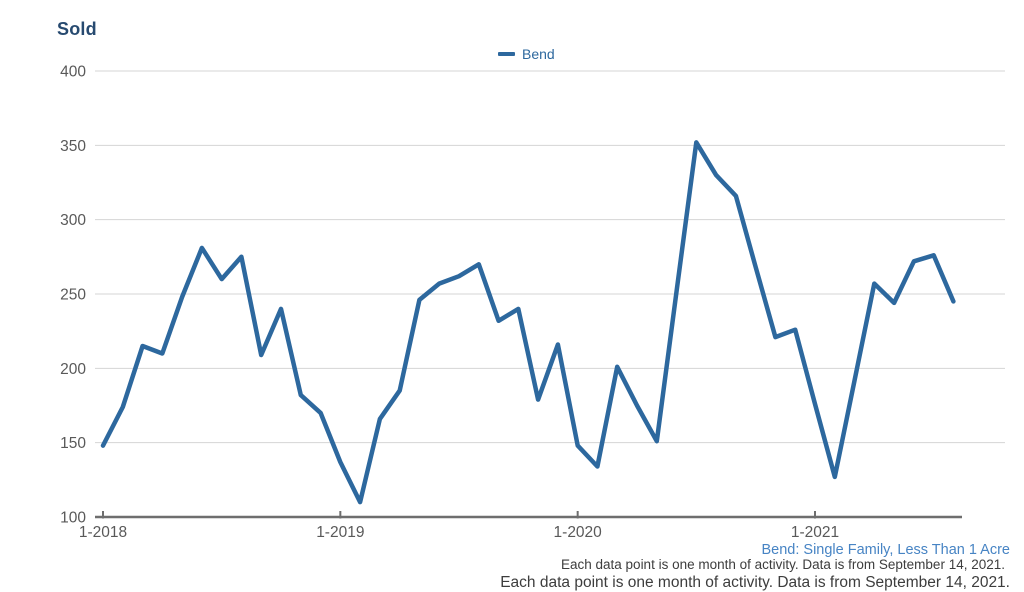 The width and height of the screenshot is (1024, 592). What do you see at coordinates (73, 295) in the screenshot?
I see `y-axis-label: 250` at bounding box center [73, 295].